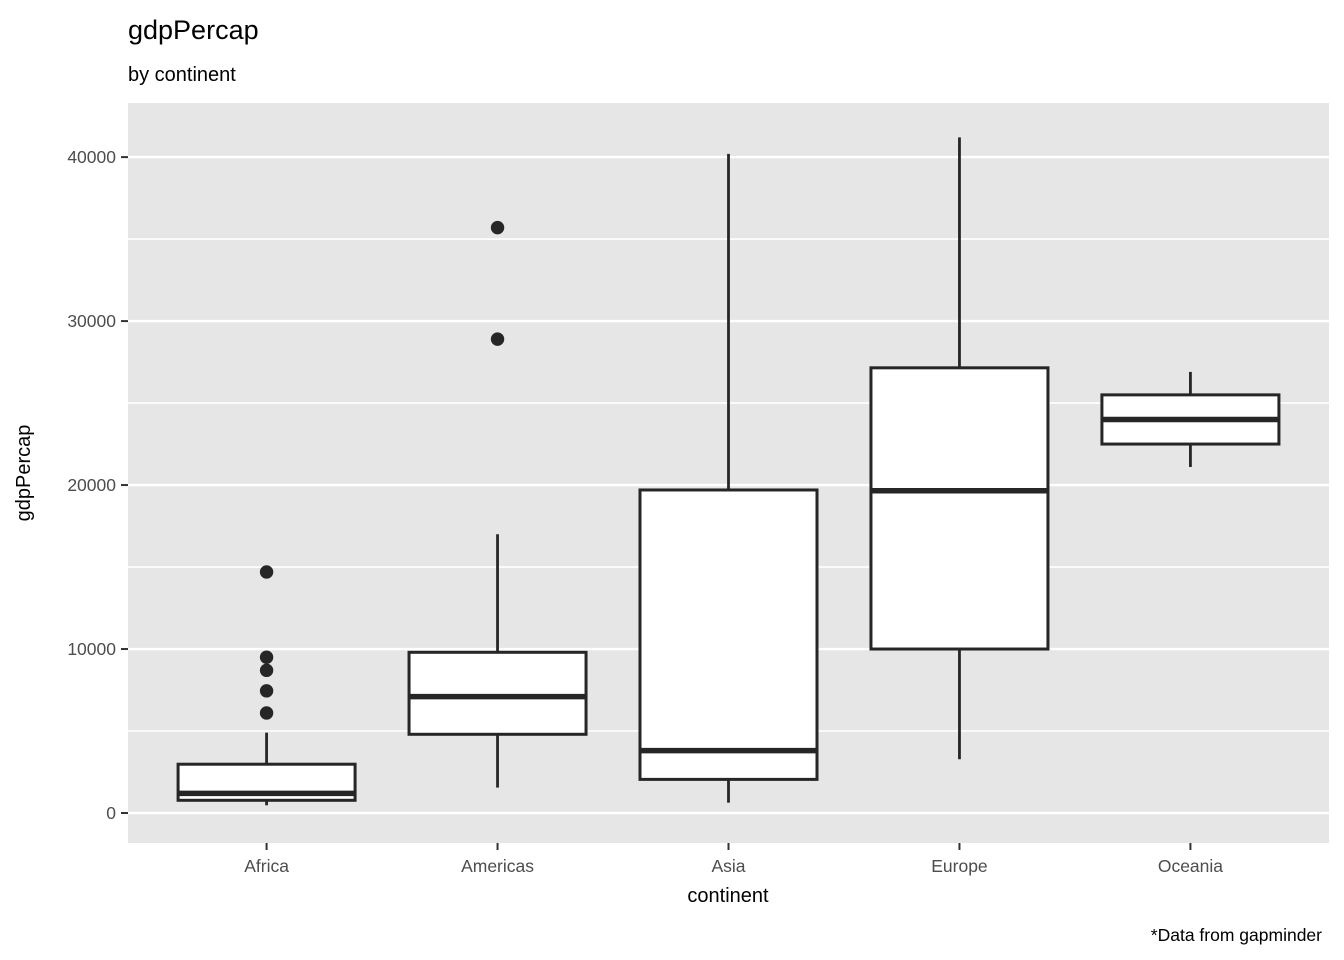 Image resolution: width=1344 pixels, height=960 pixels. What do you see at coordinates (728, 634) in the screenshot?
I see `boxplot-asia-box` at bounding box center [728, 634].